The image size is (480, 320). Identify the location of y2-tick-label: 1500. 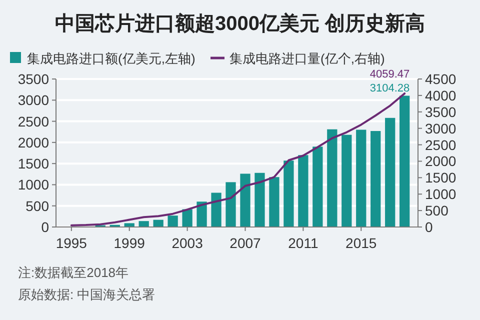
(440, 178).